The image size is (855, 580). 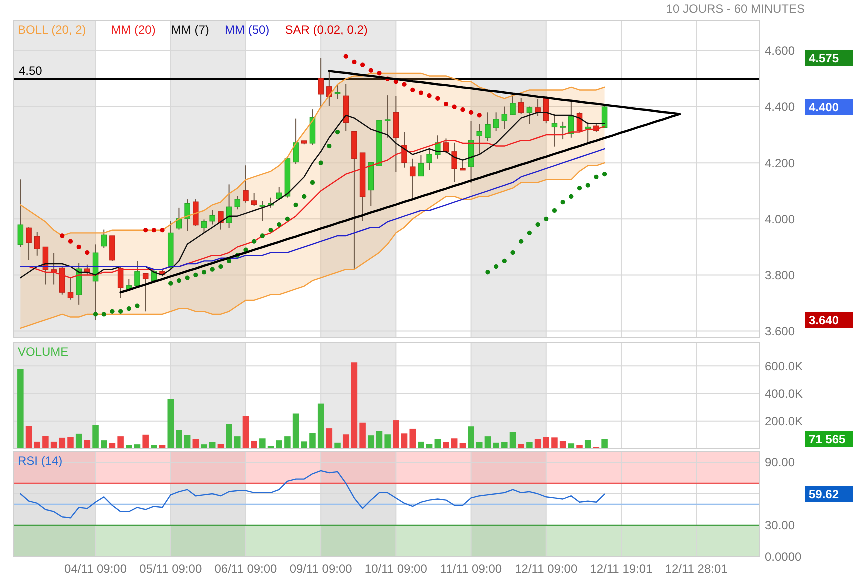 I want to click on text: 3.640, so click(x=824, y=320).